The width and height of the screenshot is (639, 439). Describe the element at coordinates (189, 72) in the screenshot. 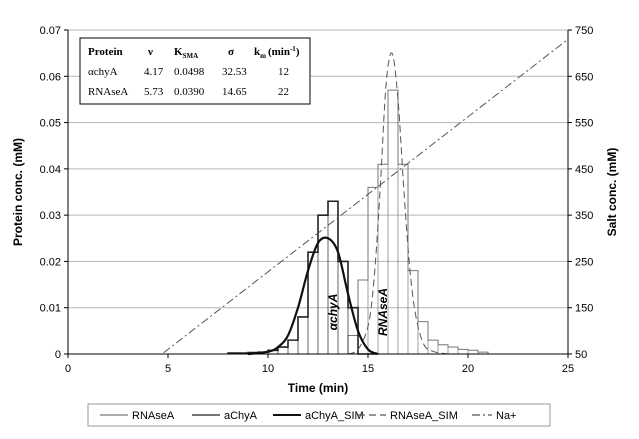

I see `table-row-1-ksma: 0.0498` at that location.